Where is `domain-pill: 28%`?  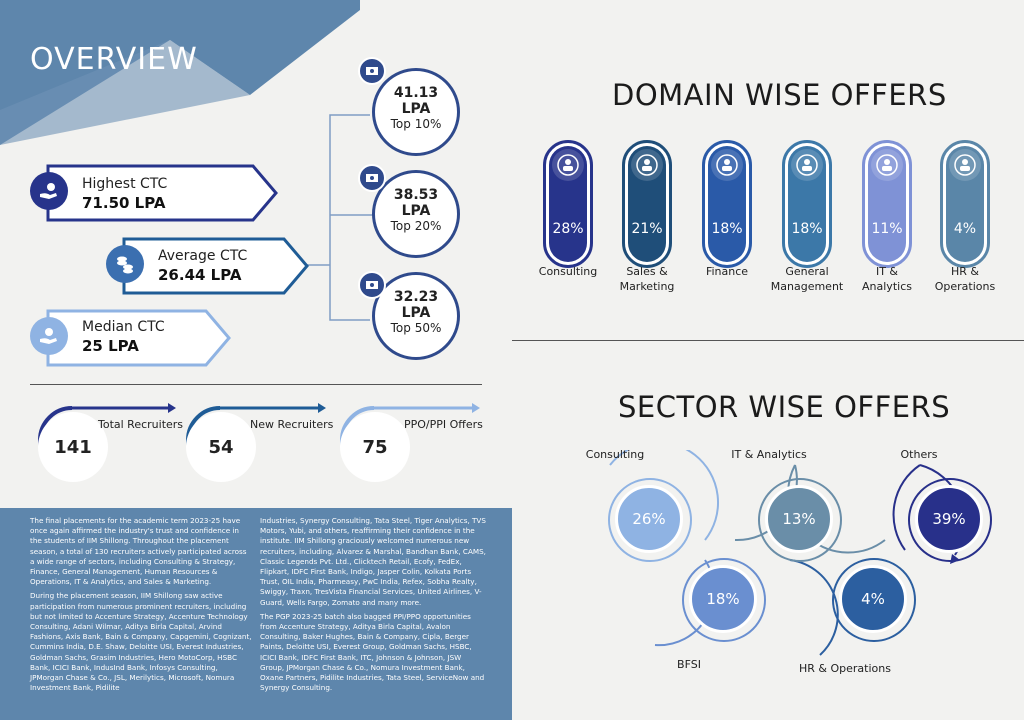 domain-pill: 28% is located at coordinates (568, 204).